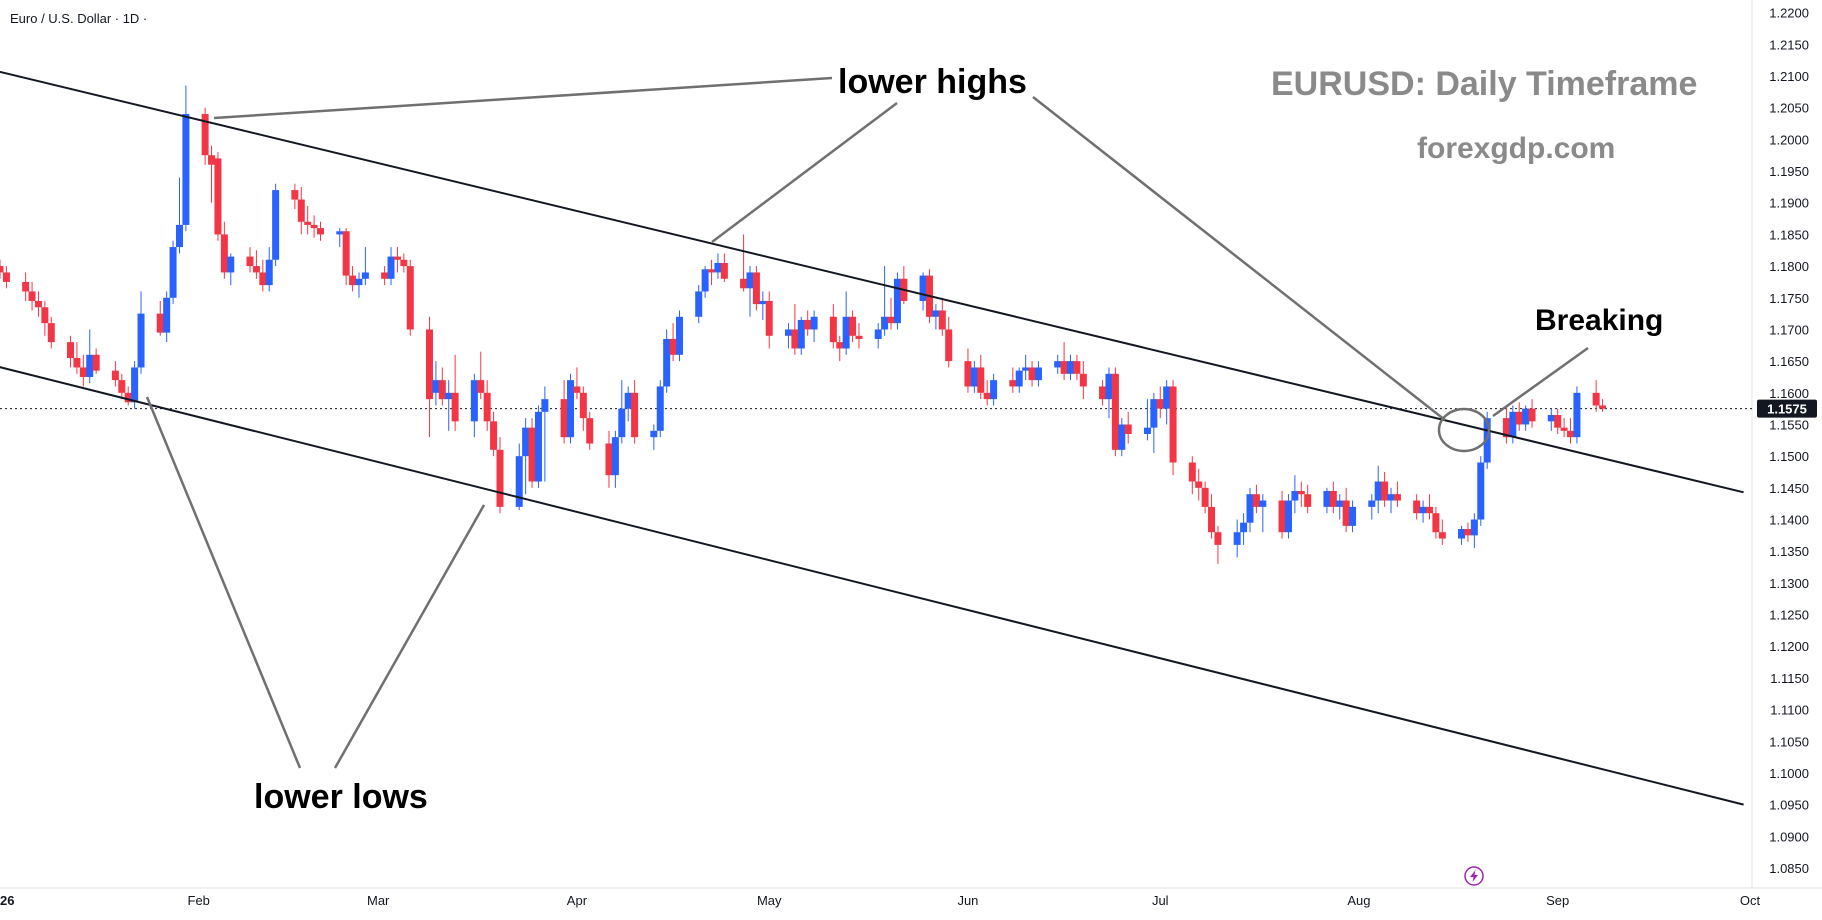 The image size is (1822, 920). What do you see at coordinates (1474, 876) in the screenshot?
I see `lightning-bolt-icon` at bounding box center [1474, 876].